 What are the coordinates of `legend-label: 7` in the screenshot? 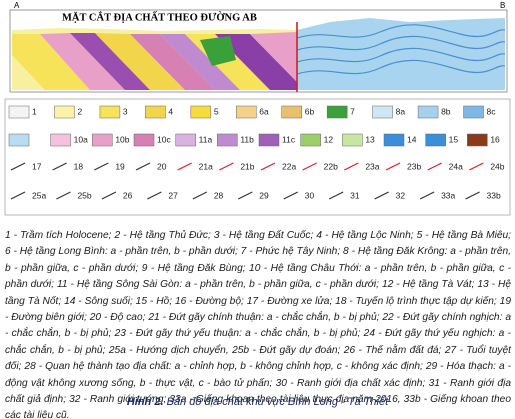 It's located at (352, 111).